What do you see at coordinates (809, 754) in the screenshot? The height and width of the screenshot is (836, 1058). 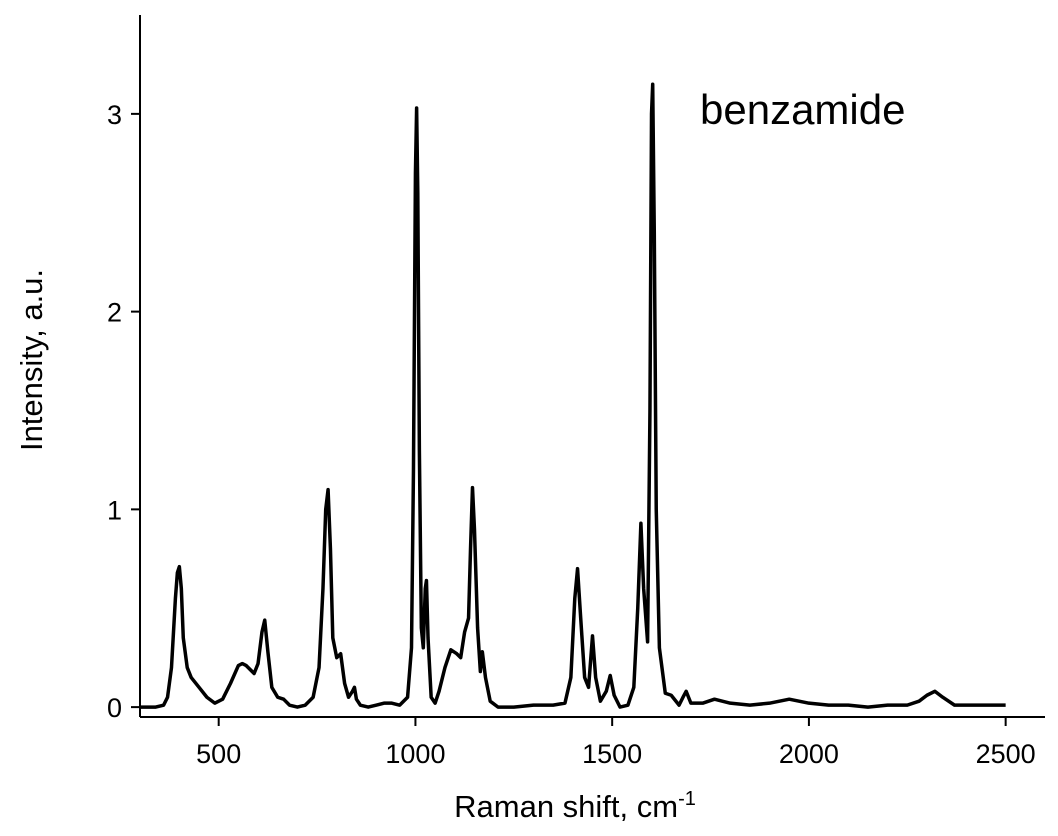 I see `x-tick-label: 2000` at bounding box center [809, 754].